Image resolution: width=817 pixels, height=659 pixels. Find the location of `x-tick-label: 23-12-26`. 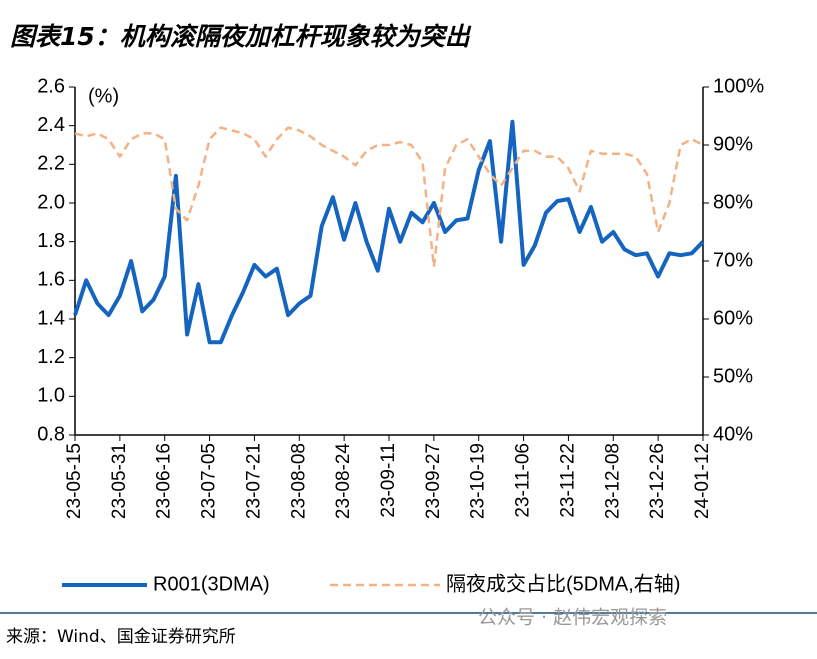

x-tick-label: 23-12-26 is located at coordinates (657, 481).